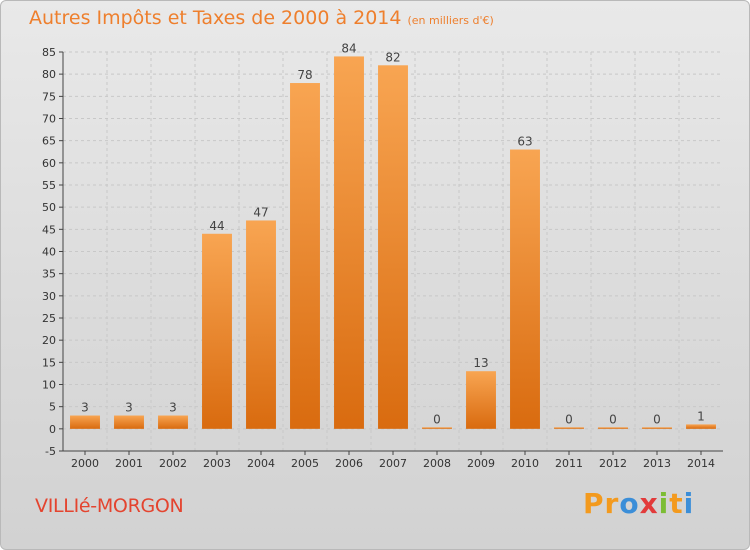 This screenshot has width=750, height=550. What do you see at coordinates (480, 363) in the screenshot?
I see `value-label: 13` at bounding box center [480, 363].